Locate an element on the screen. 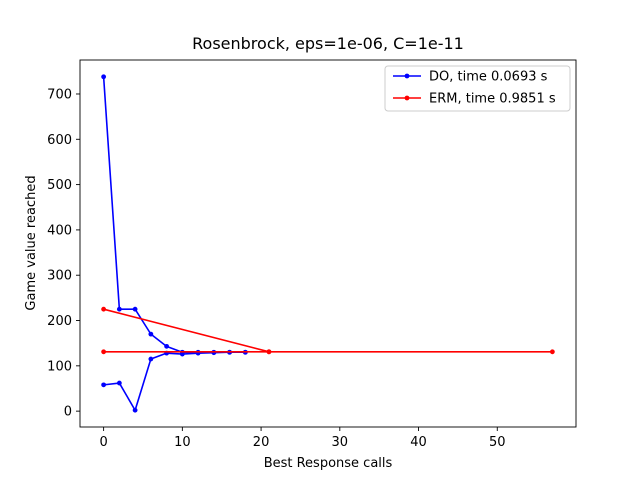 The width and height of the screenshot is (640, 480). x-tick-label: 0 is located at coordinates (103, 442).